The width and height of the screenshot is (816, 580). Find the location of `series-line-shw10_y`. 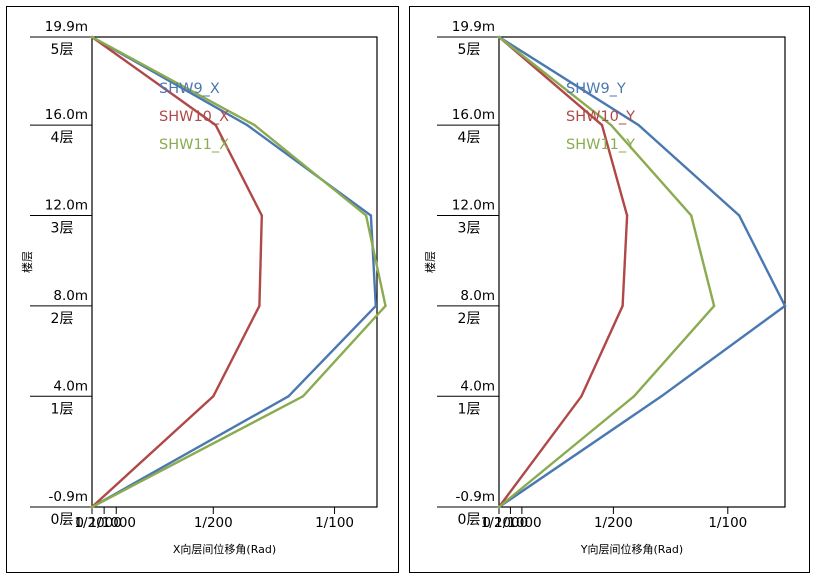

series-line-shw10_y is located at coordinates (563, 272).